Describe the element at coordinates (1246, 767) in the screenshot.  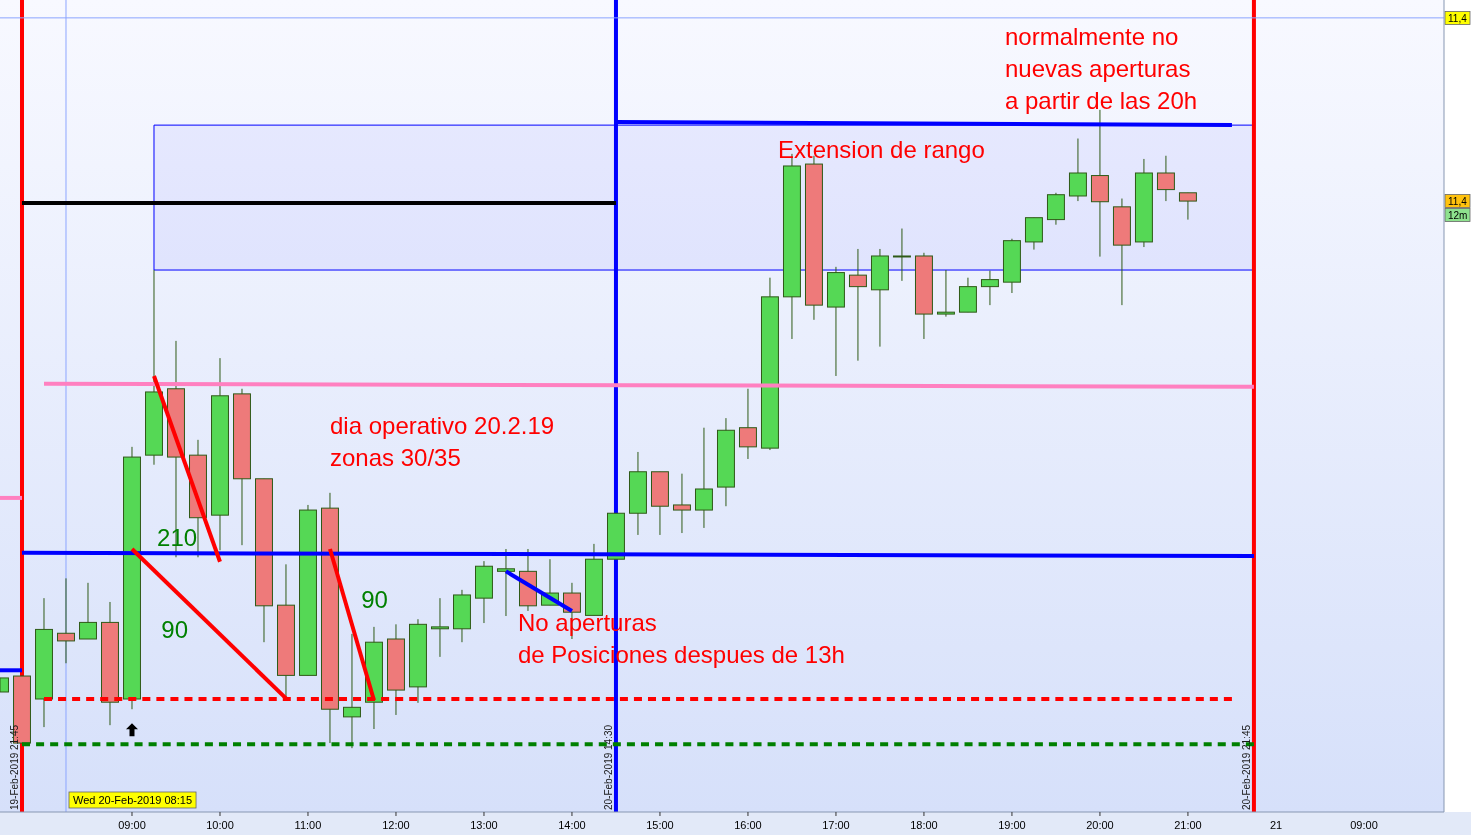
I see `annotation: 20-Feb-2019 21:45` at that location.